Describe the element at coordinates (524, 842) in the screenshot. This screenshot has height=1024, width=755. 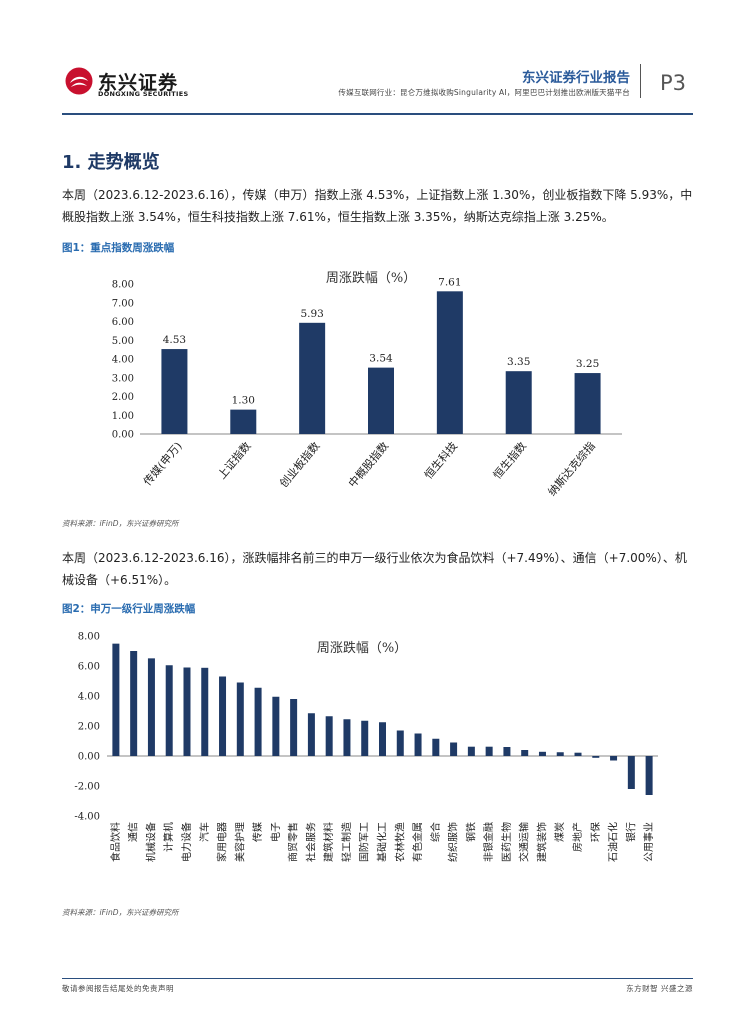
I see `chart2-category-label: 交通运输` at that location.